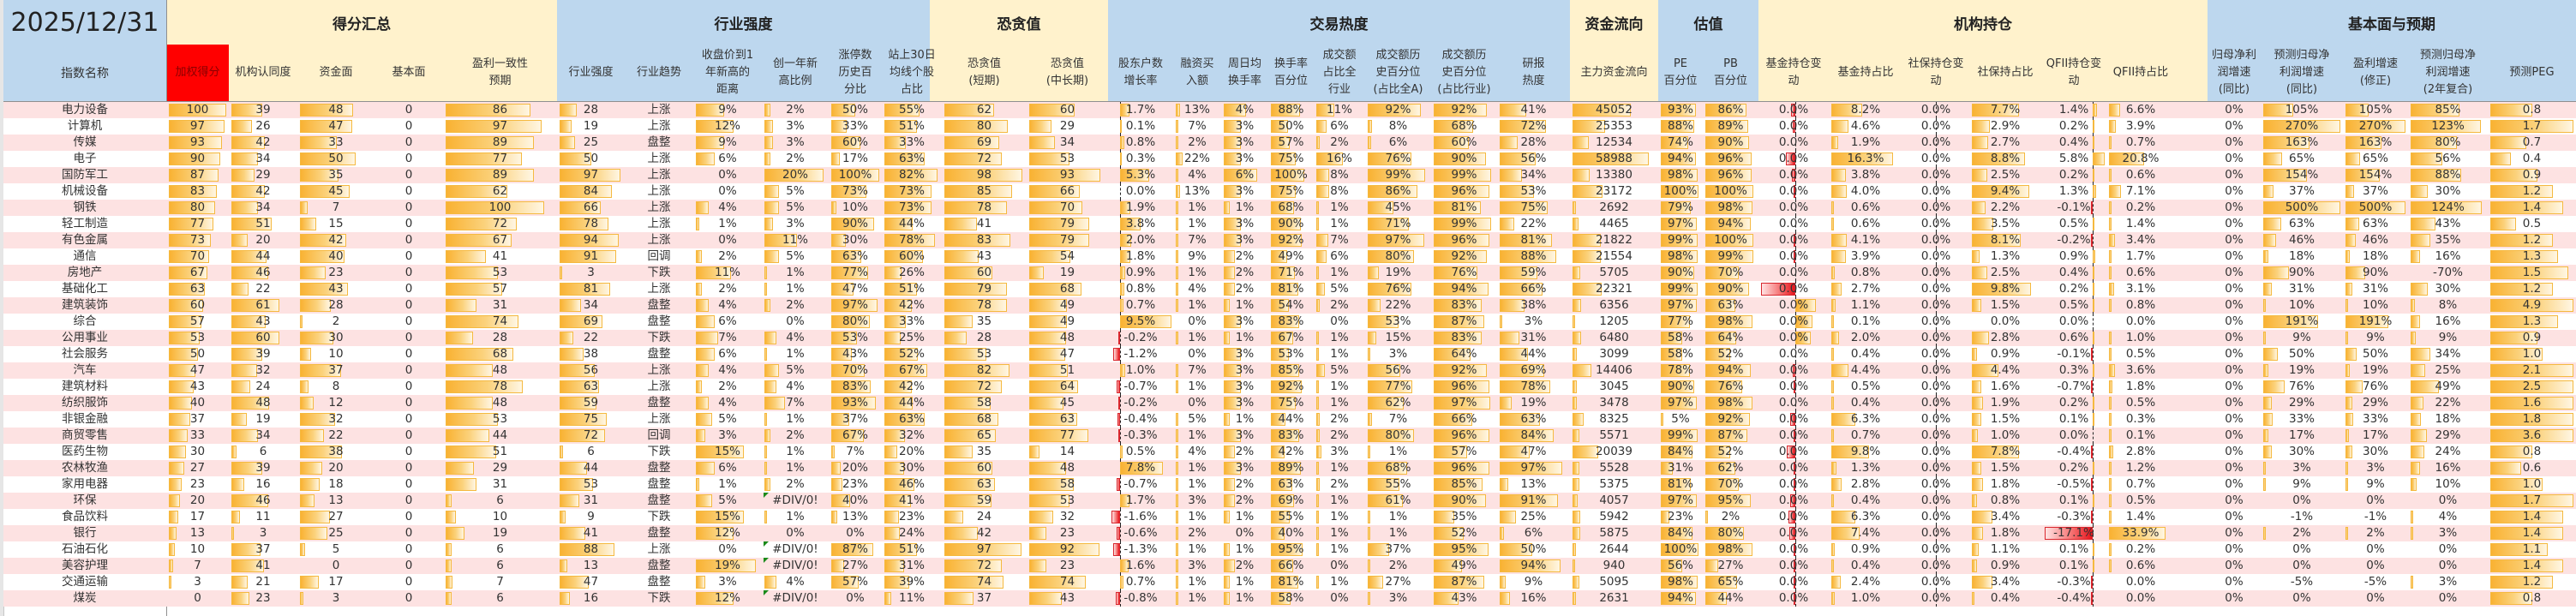  I want to click on data-cell-c1: 37, so click(263, 549).